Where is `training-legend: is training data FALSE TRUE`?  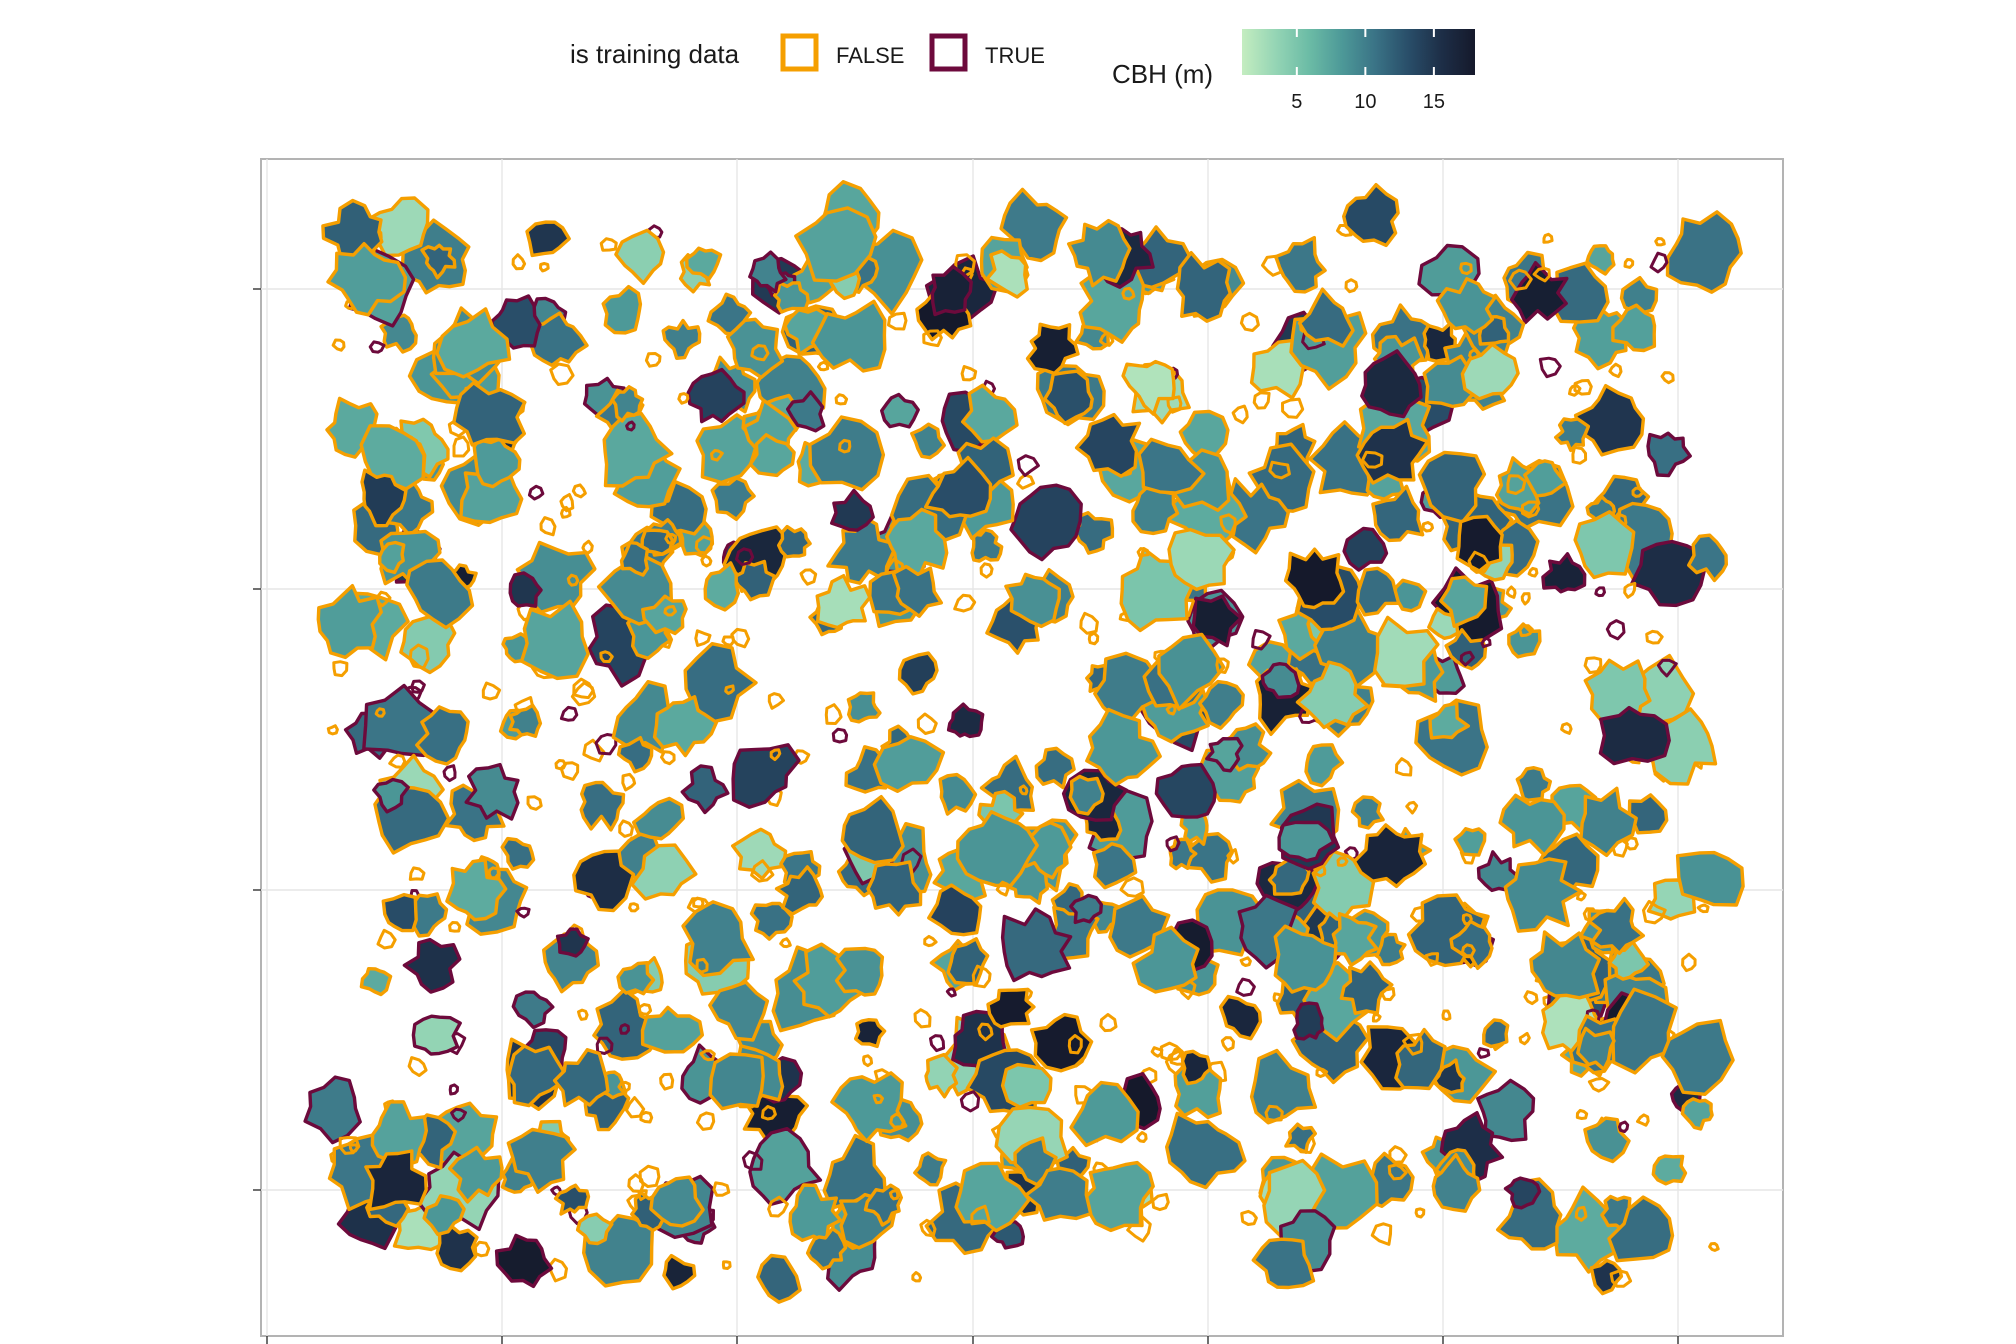
training-legend: is training data FALSE TRUE is located at coordinates (807, 52).